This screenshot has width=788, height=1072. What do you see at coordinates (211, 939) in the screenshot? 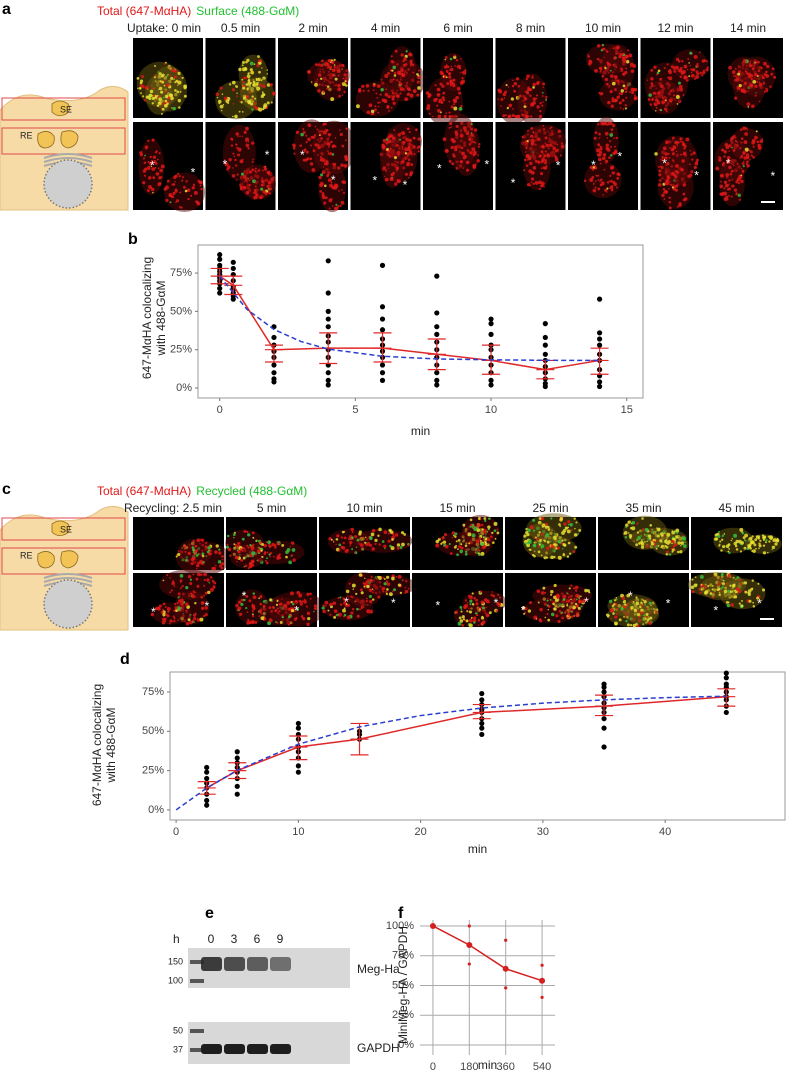
I see `lane-label: 0` at bounding box center [211, 939].